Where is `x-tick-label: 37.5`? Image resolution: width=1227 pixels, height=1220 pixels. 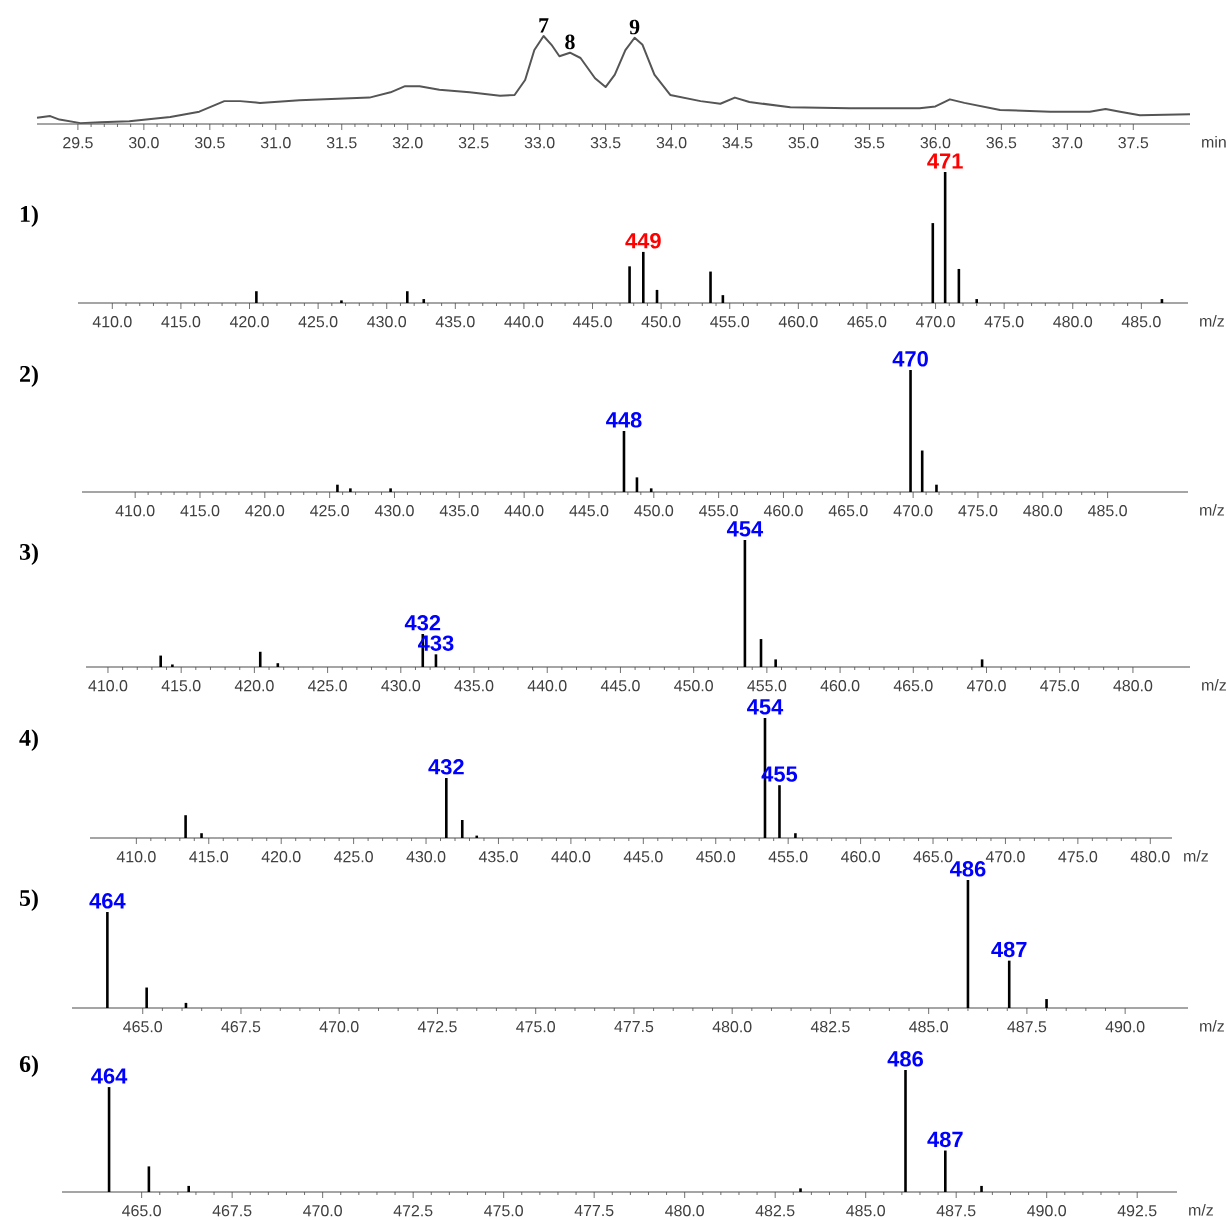 x-tick-label: 37.5 is located at coordinates (1133, 143).